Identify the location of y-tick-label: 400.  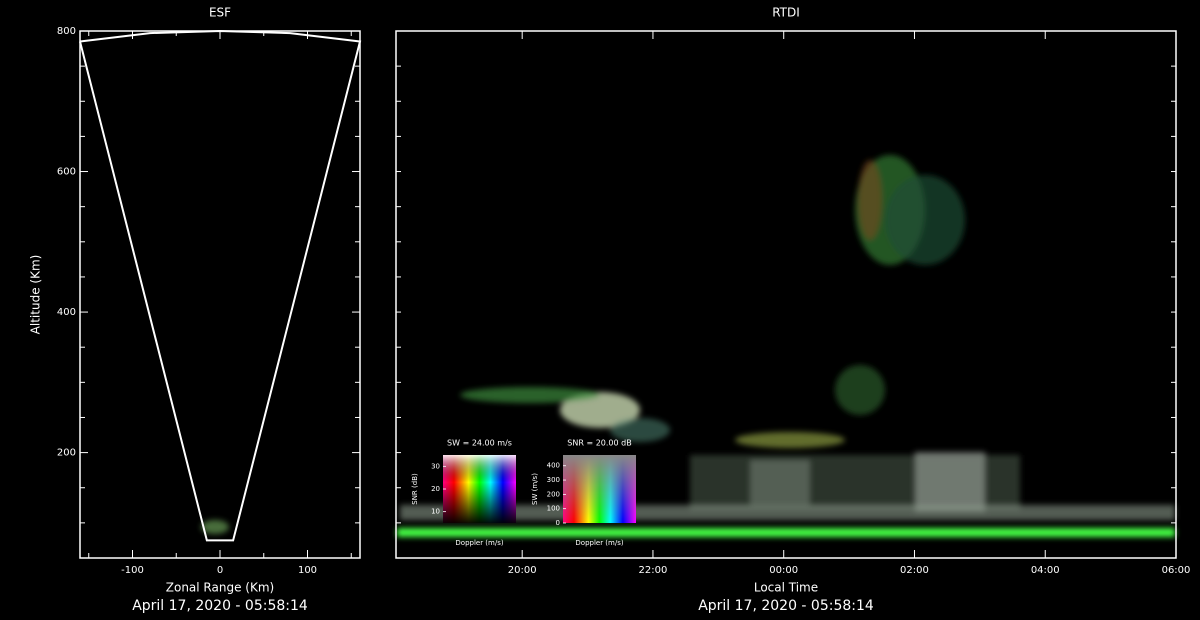
(66, 312).